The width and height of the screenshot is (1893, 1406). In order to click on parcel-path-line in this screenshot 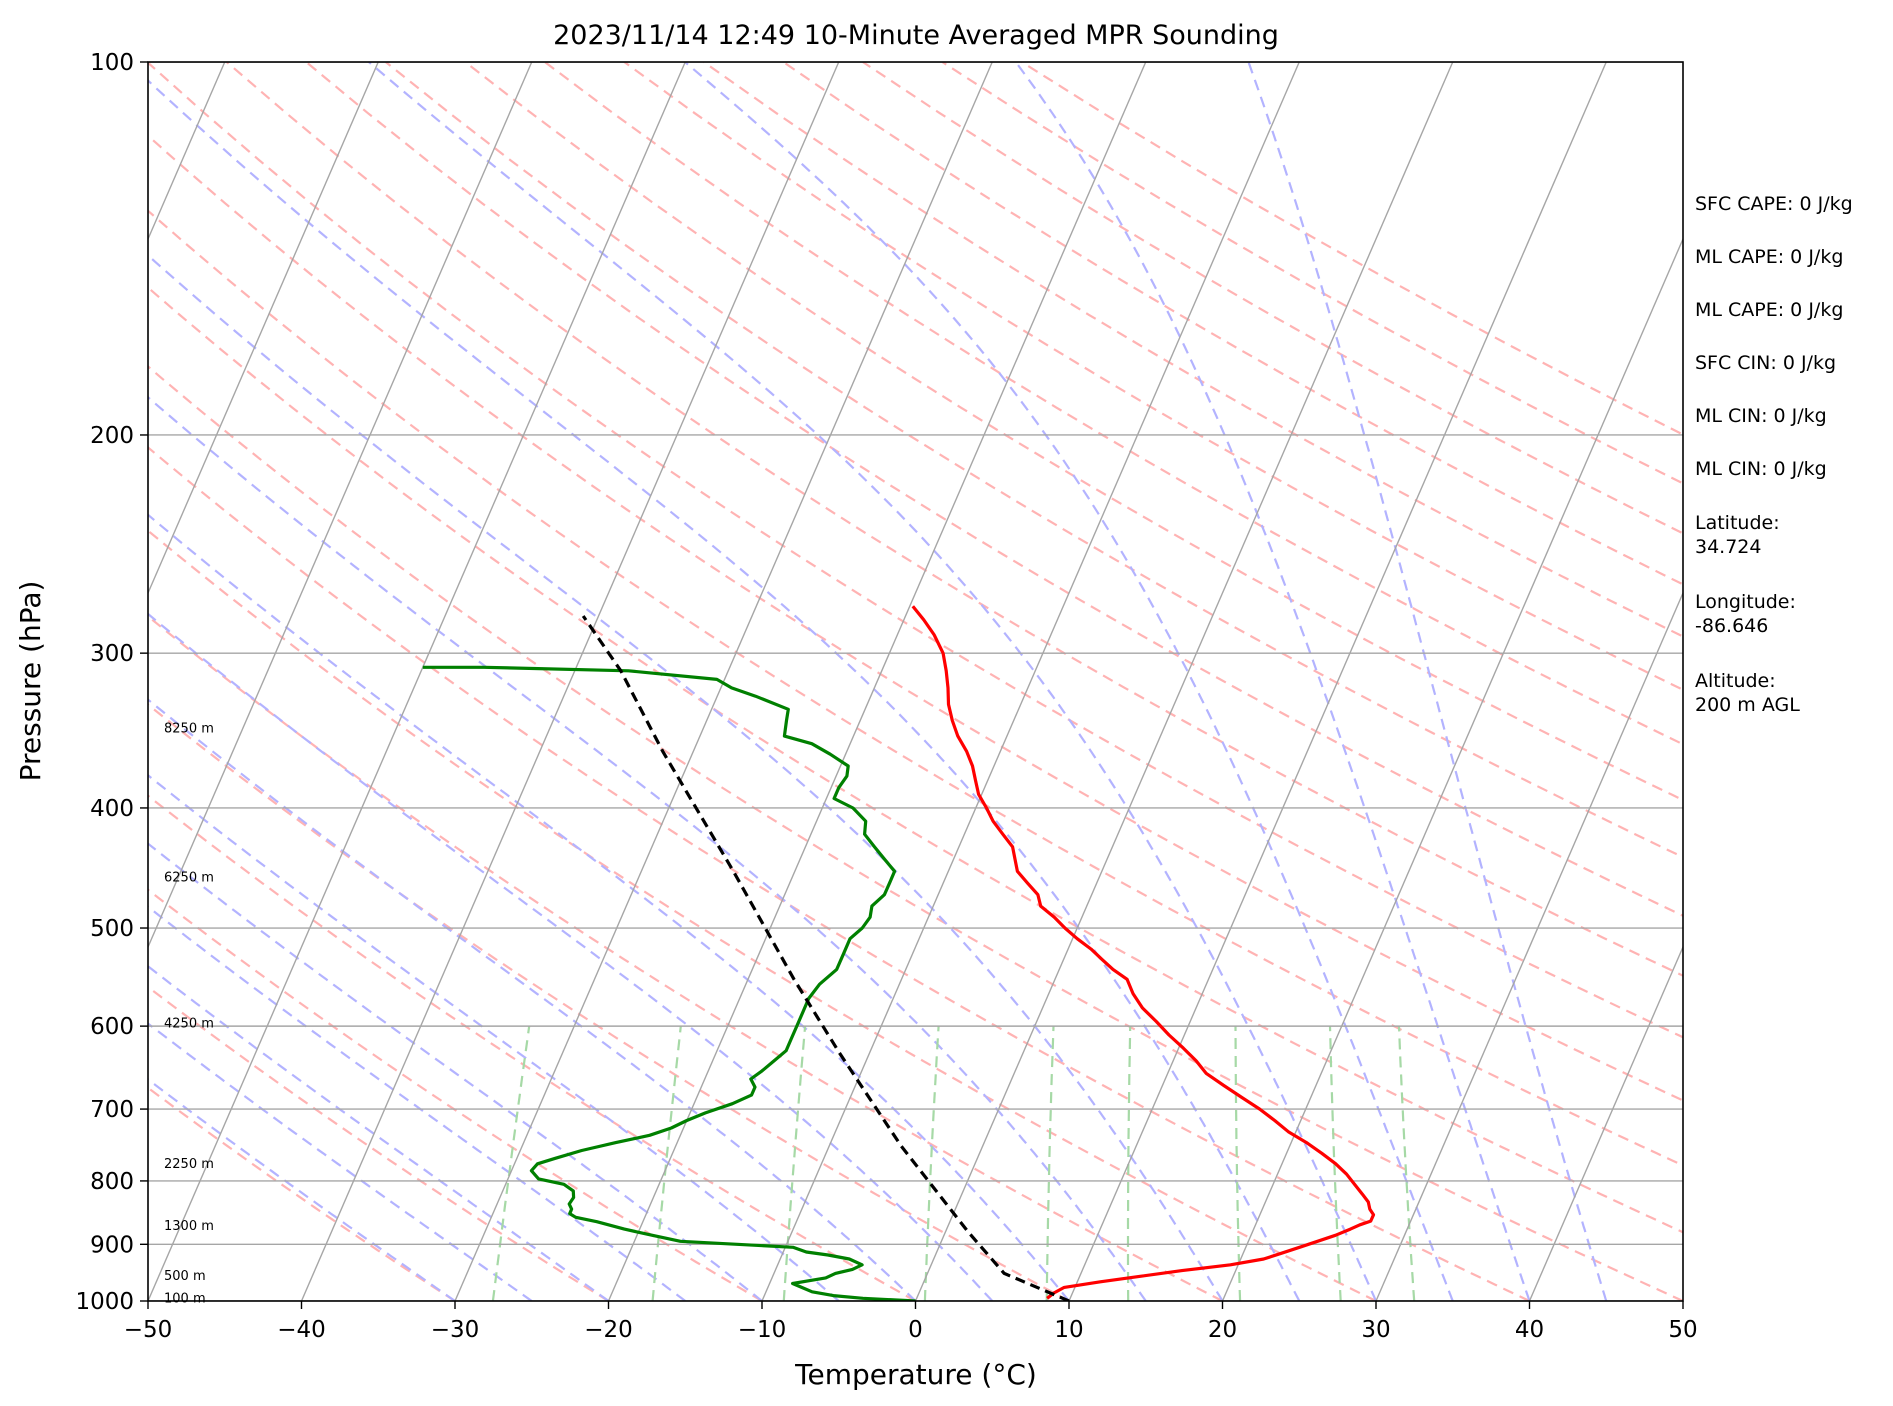, I will do `click(825, 958)`.